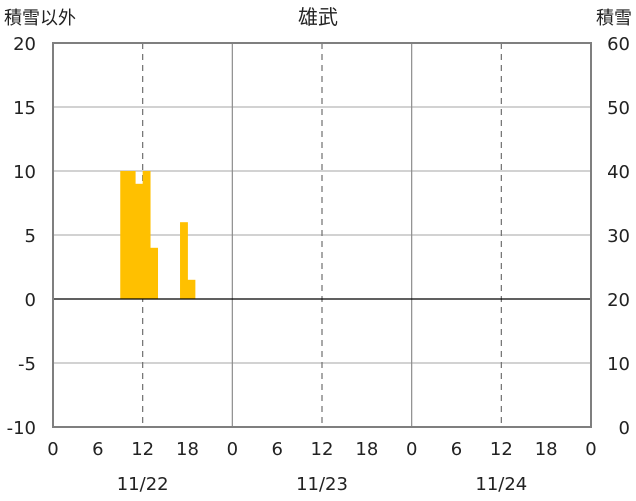  What do you see at coordinates (24, 172) in the screenshot?
I see `left-tick-label: 10` at bounding box center [24, 172].